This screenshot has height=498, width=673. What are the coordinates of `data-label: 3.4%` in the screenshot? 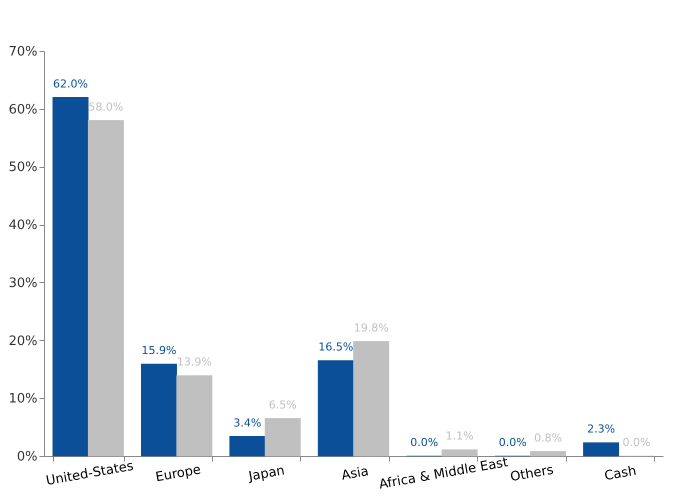 It's located at (247, 423).